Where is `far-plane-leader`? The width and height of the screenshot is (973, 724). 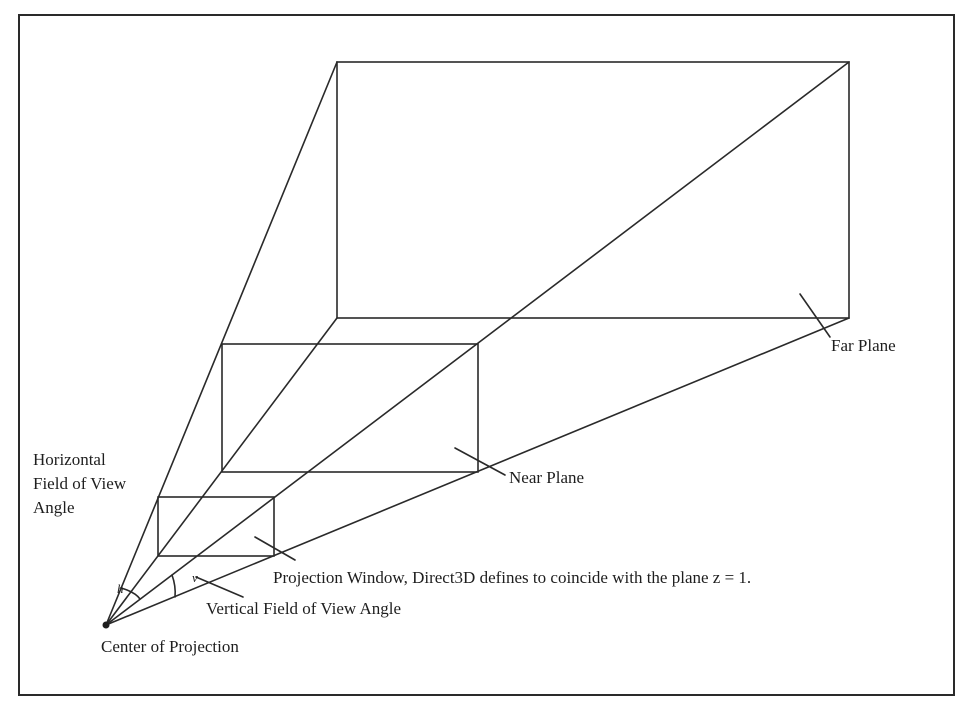
far-plane-leader is located at coordinates (815, 315).